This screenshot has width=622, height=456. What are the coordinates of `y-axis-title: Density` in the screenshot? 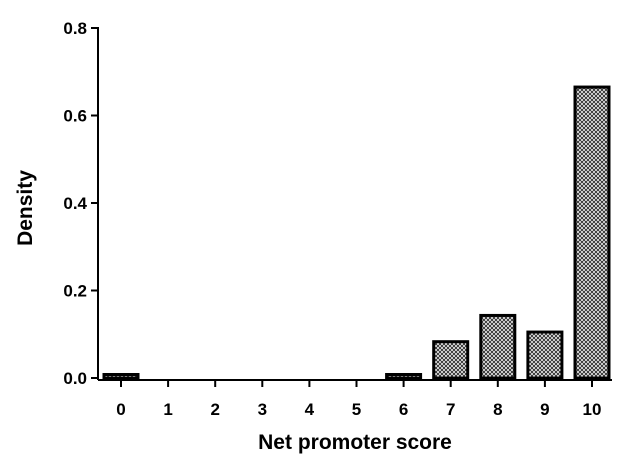 It's located at (25, 208).